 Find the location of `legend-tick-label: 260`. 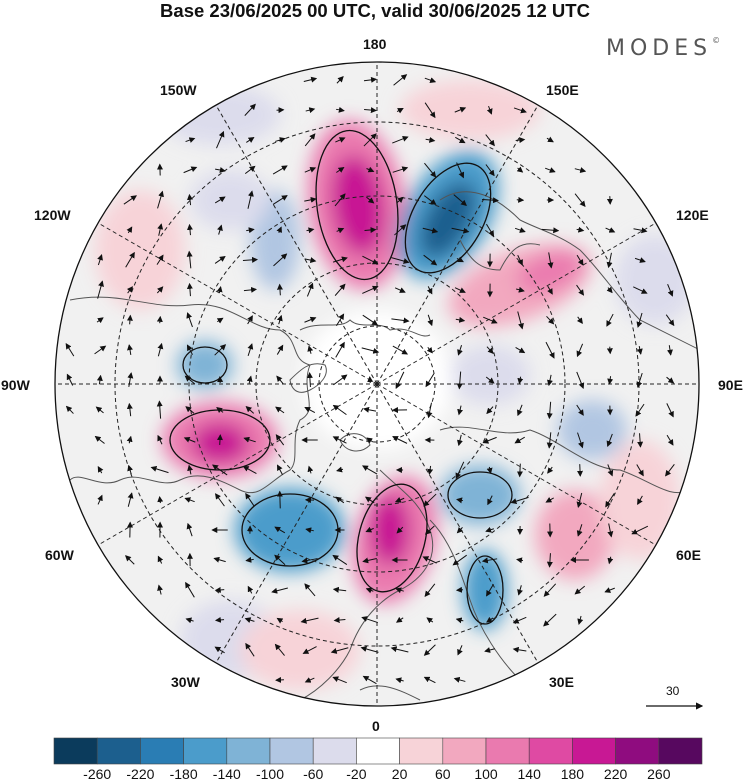

legend-tick-label: 260 is located at coordinates (659, 774).